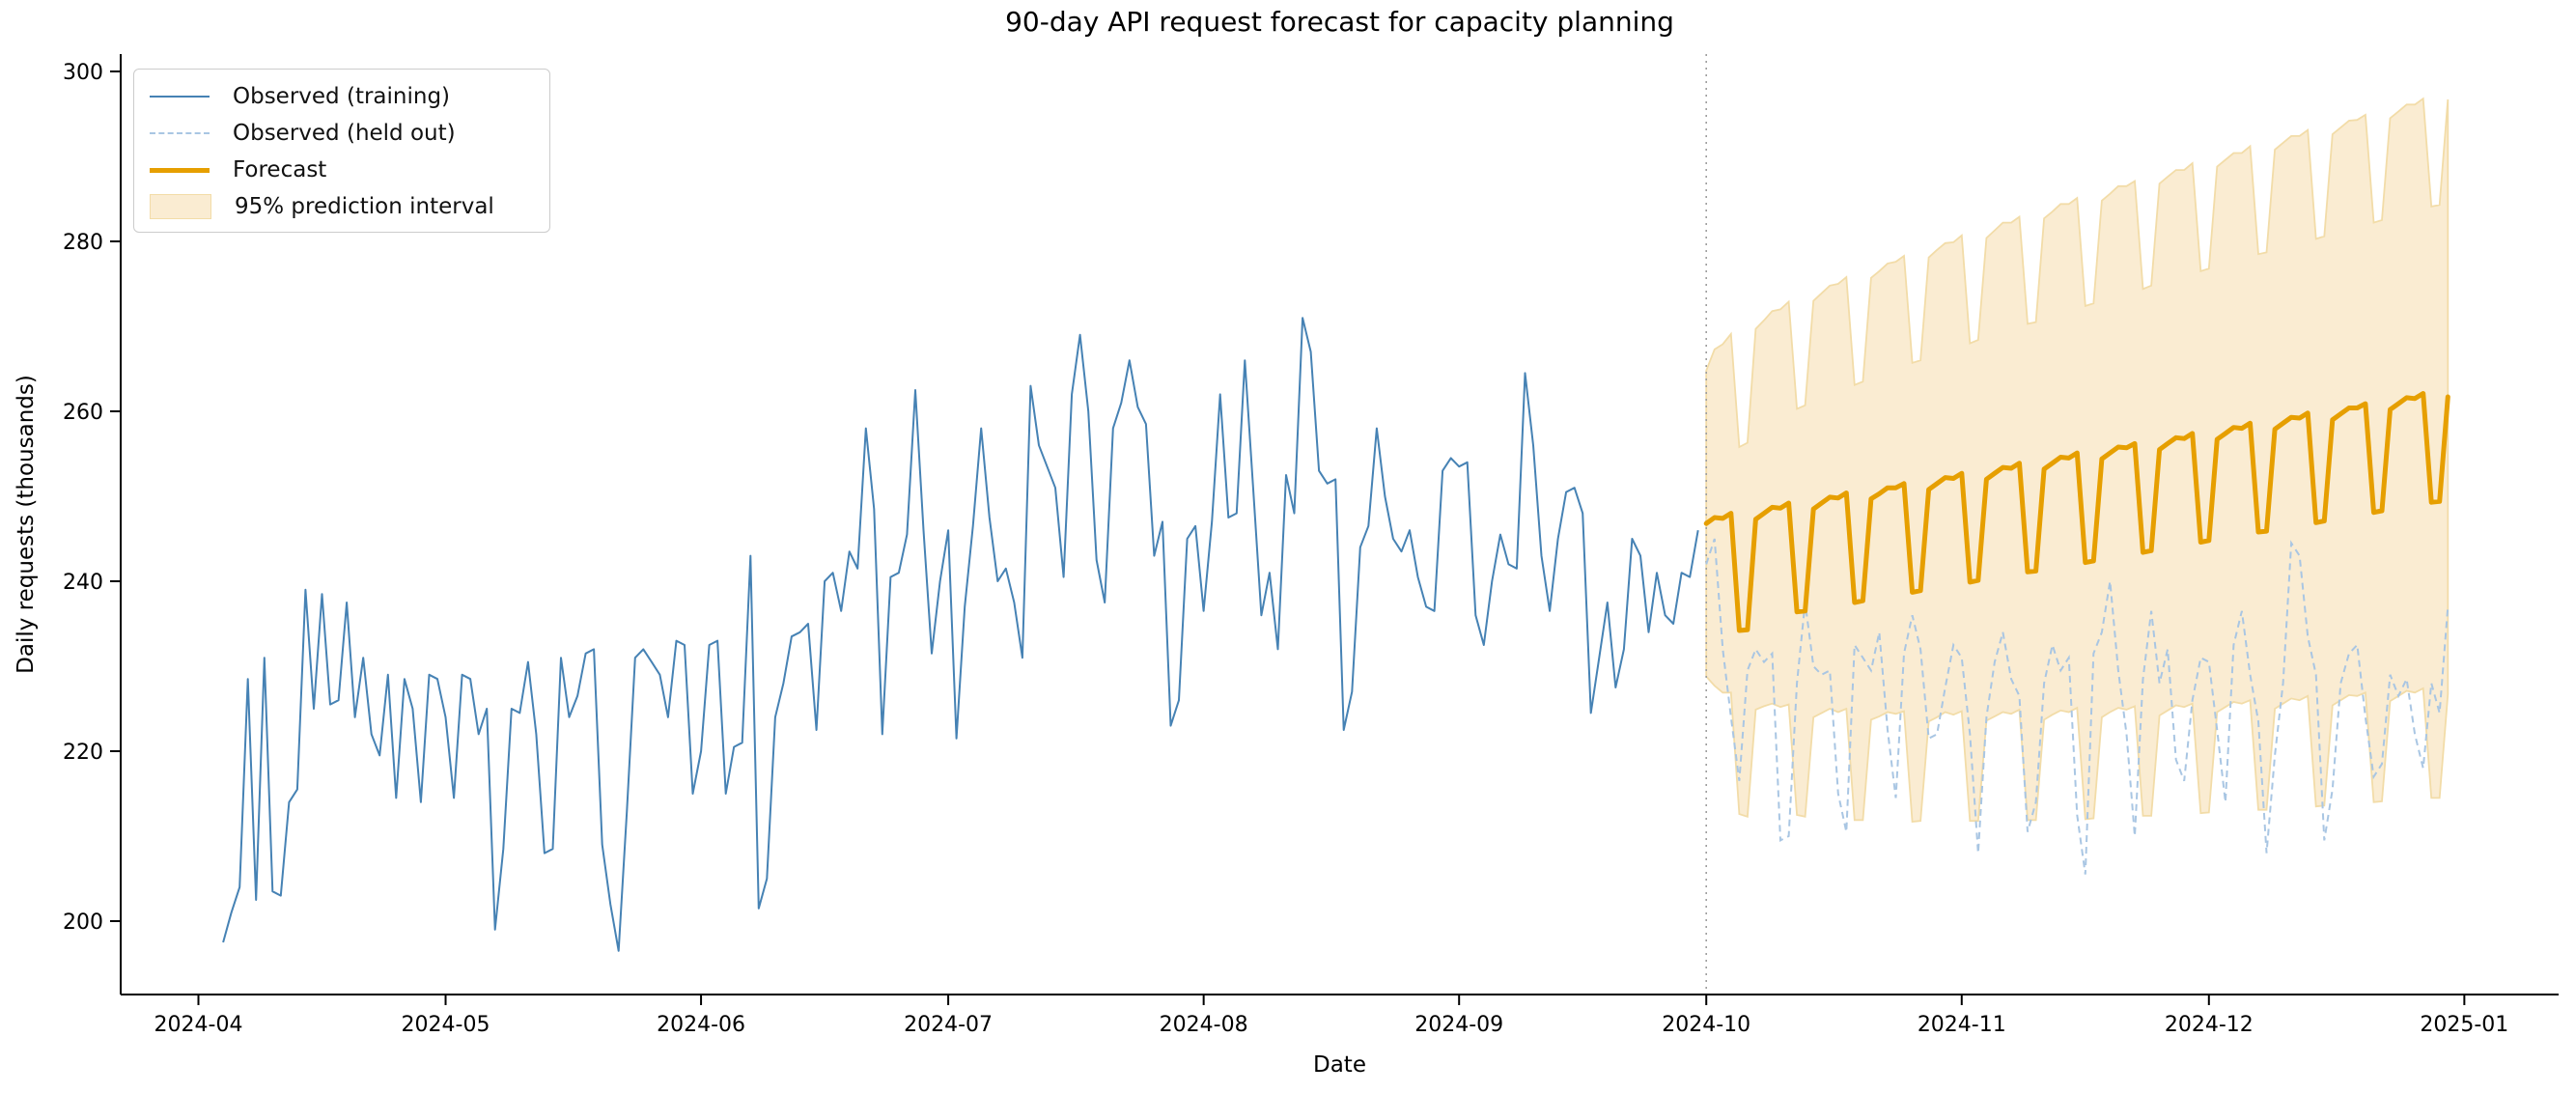  I want to click on observed-held-out-line, so click(2078, 706).